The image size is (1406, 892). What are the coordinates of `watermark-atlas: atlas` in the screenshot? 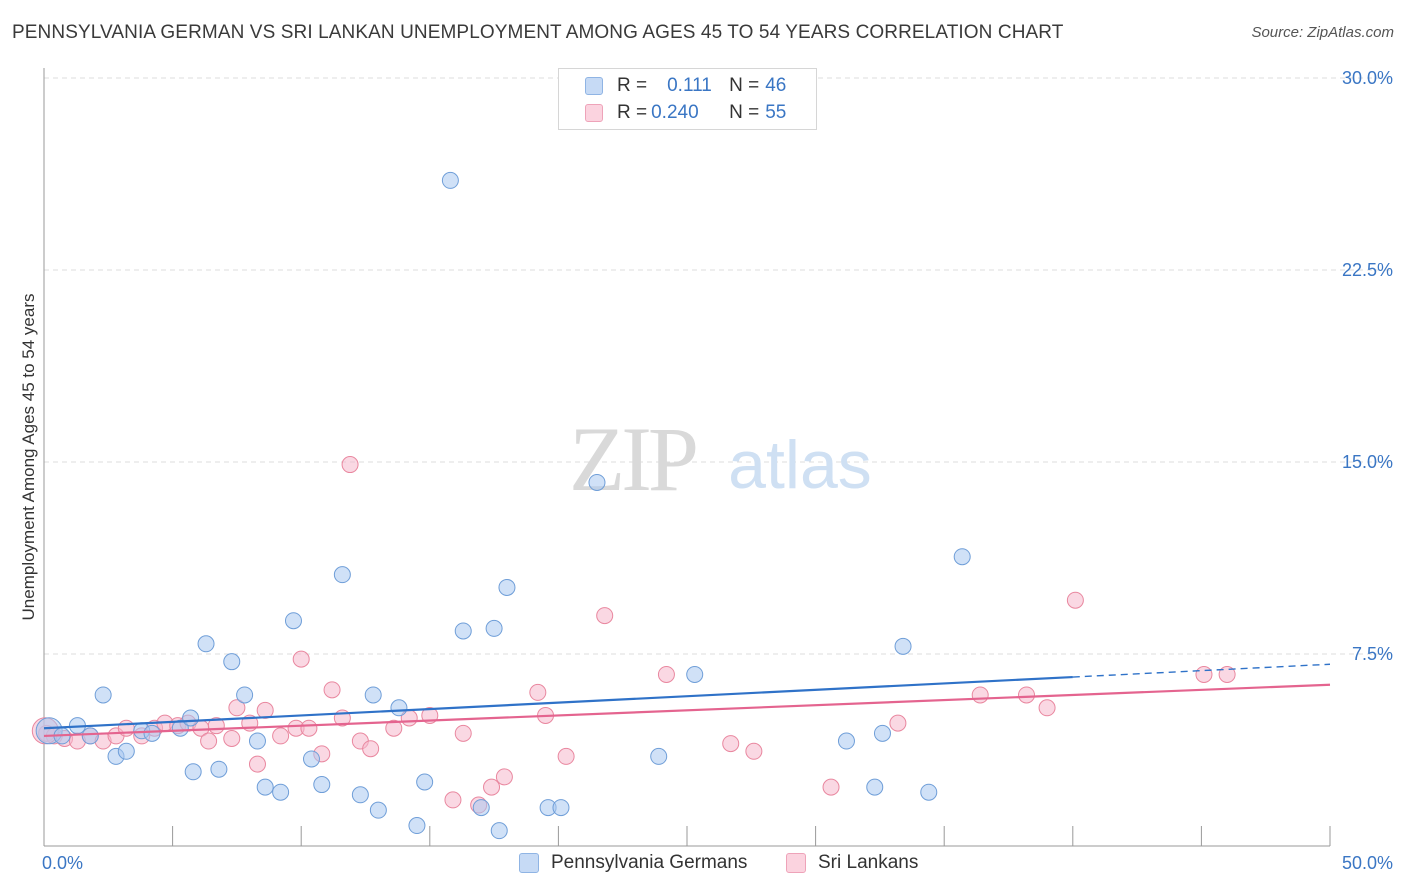 It's located at (800, 465).